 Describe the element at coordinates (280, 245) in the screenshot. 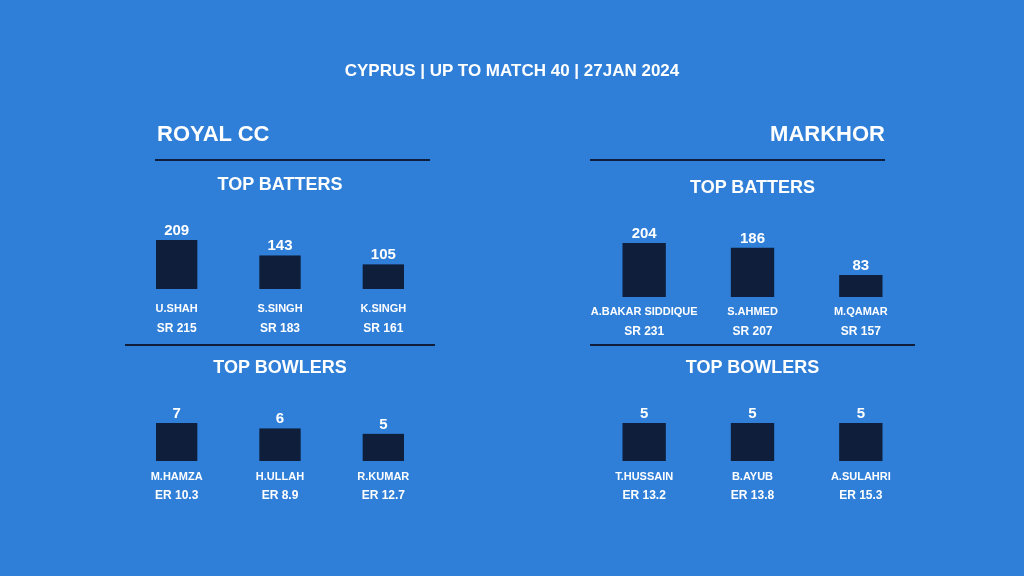

I see `data-label: 143` at that location.